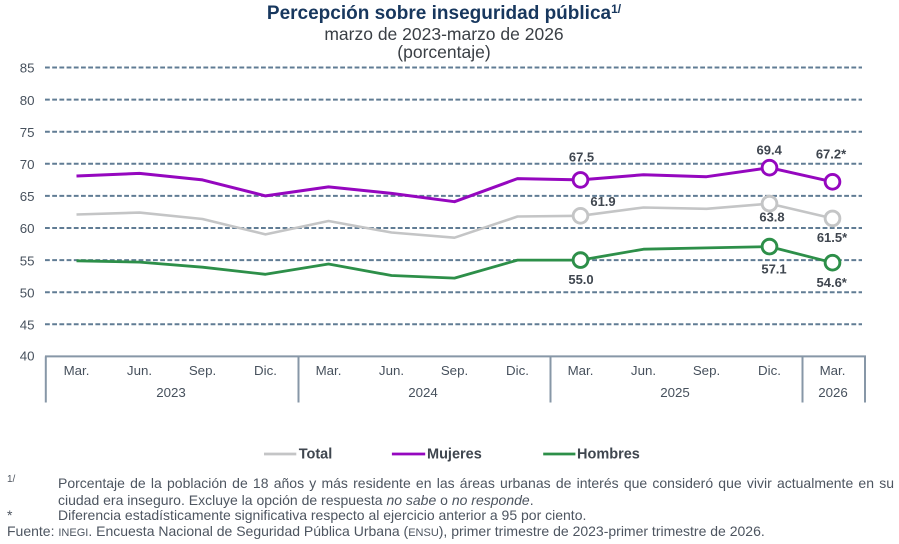 This screenshot has width=899, height=544. What do you see at coordinates (27, 68) in the screenshot?
I see `svg-text: 85` at bounding box center [27, 68].